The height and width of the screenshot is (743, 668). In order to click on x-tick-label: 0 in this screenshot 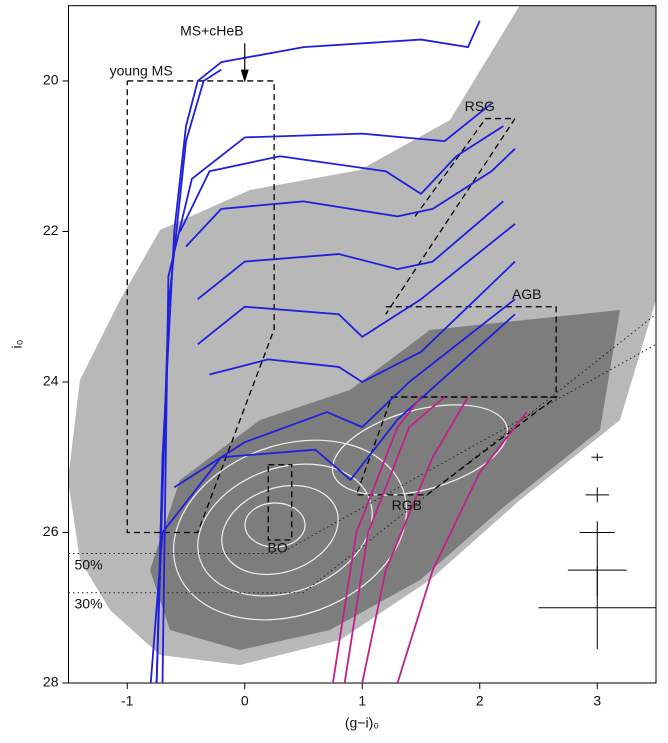, I will do `click(245, 701)`.